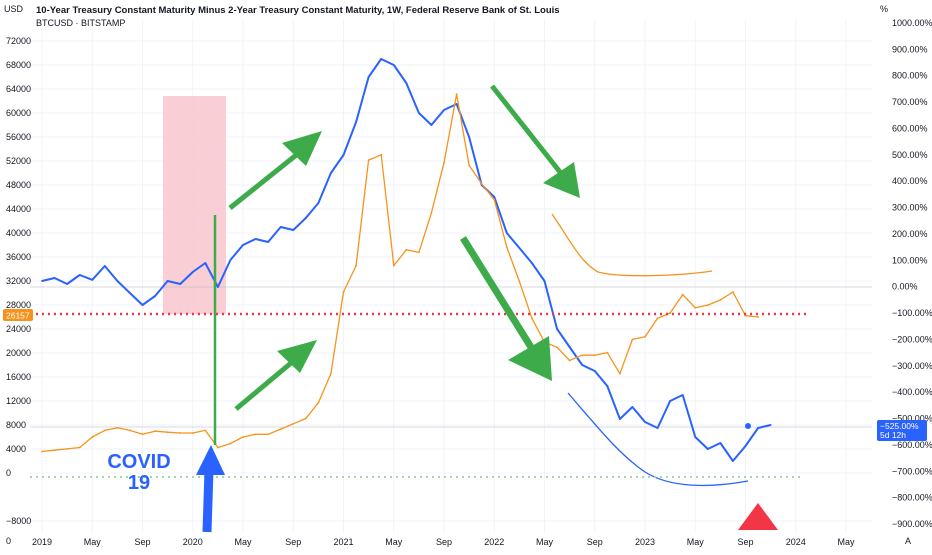 The width and height of the screenshot is (932, 555). Describe the element at coordinates (658, 439) in the screenshot. I see `blue-bowl-curve` at that location.